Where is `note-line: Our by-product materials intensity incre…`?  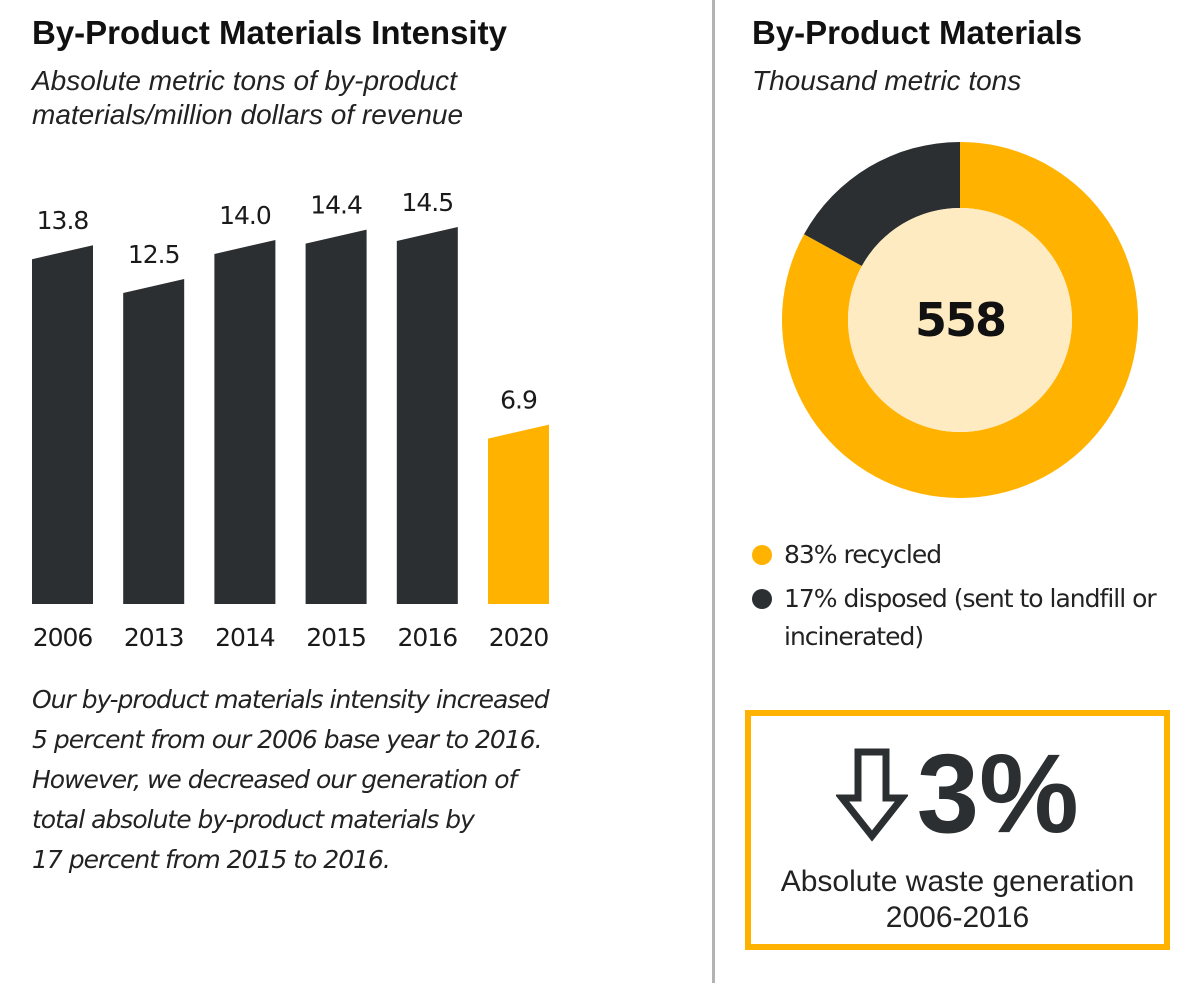
note-line: Our by-product materials intensity incre… is located at coordinates (291, 699).